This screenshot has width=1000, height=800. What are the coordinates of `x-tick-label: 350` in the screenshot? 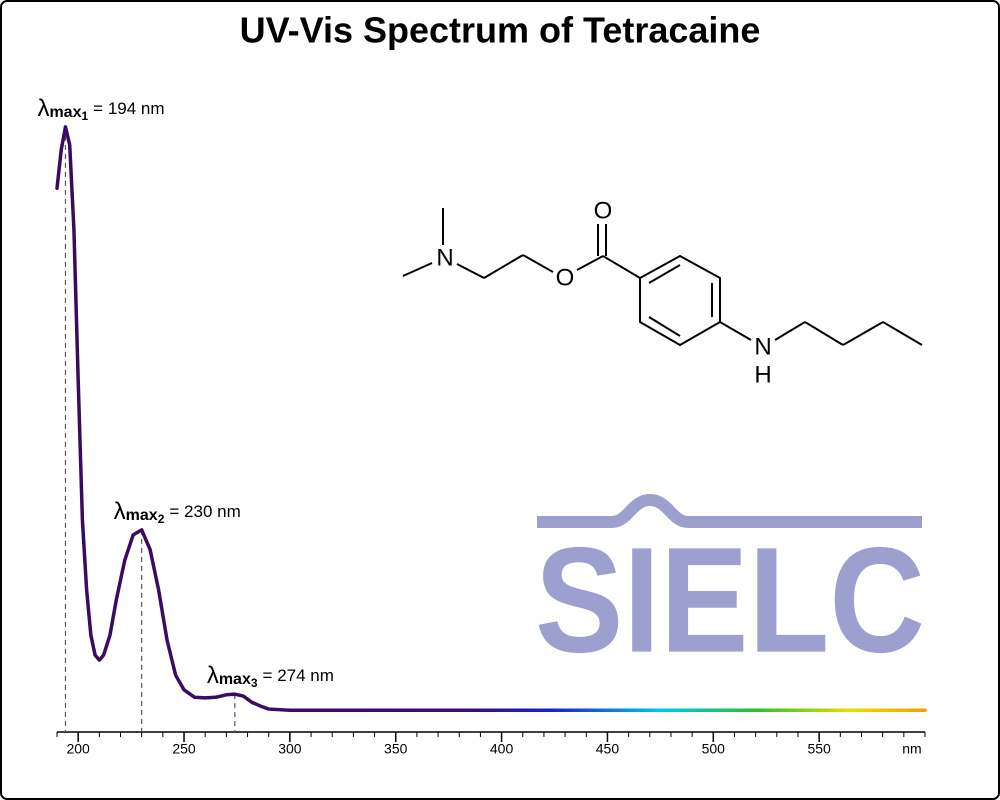 It's located at (396, 749).